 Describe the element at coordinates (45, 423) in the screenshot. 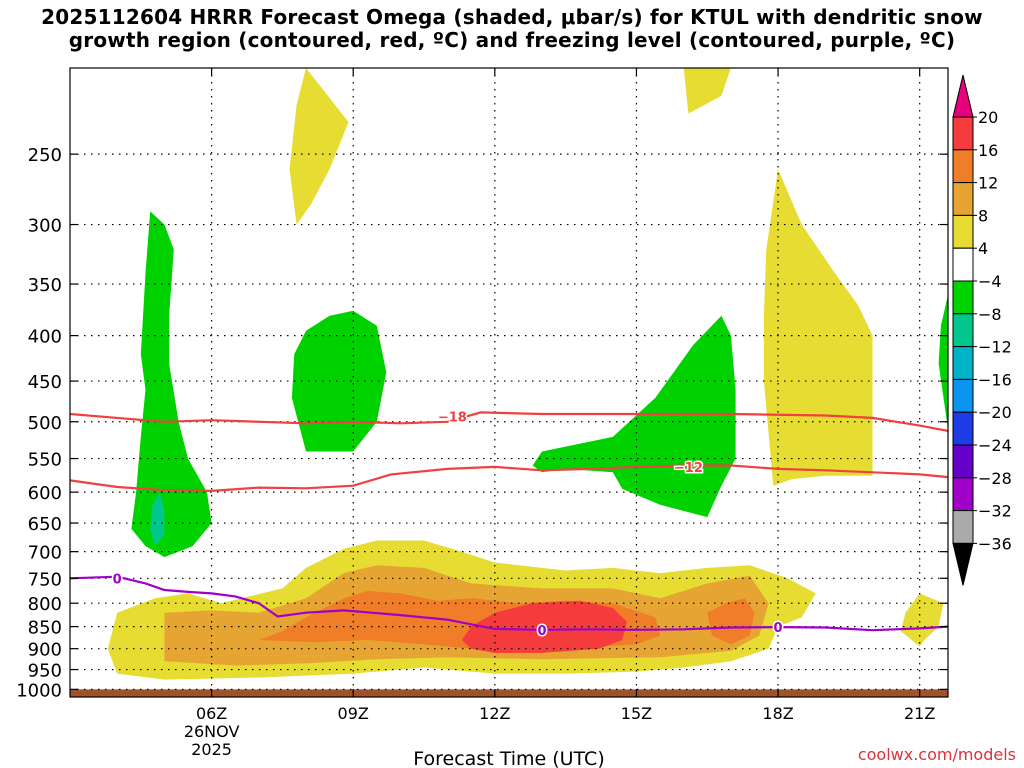

I see `y-tick-label-500: 500` at that location.